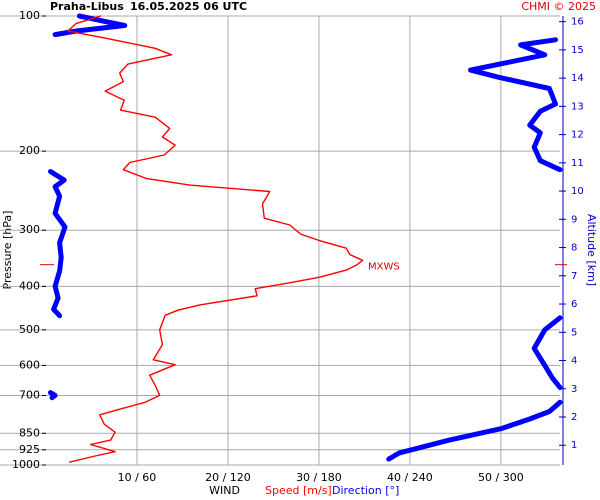 The height and width of the screenshot is (500, 600). What do you see at coordinates (298, 490) in the screenshot?
I see `legend-entry: Speed [m/s]` at bounding box center [298, 490].